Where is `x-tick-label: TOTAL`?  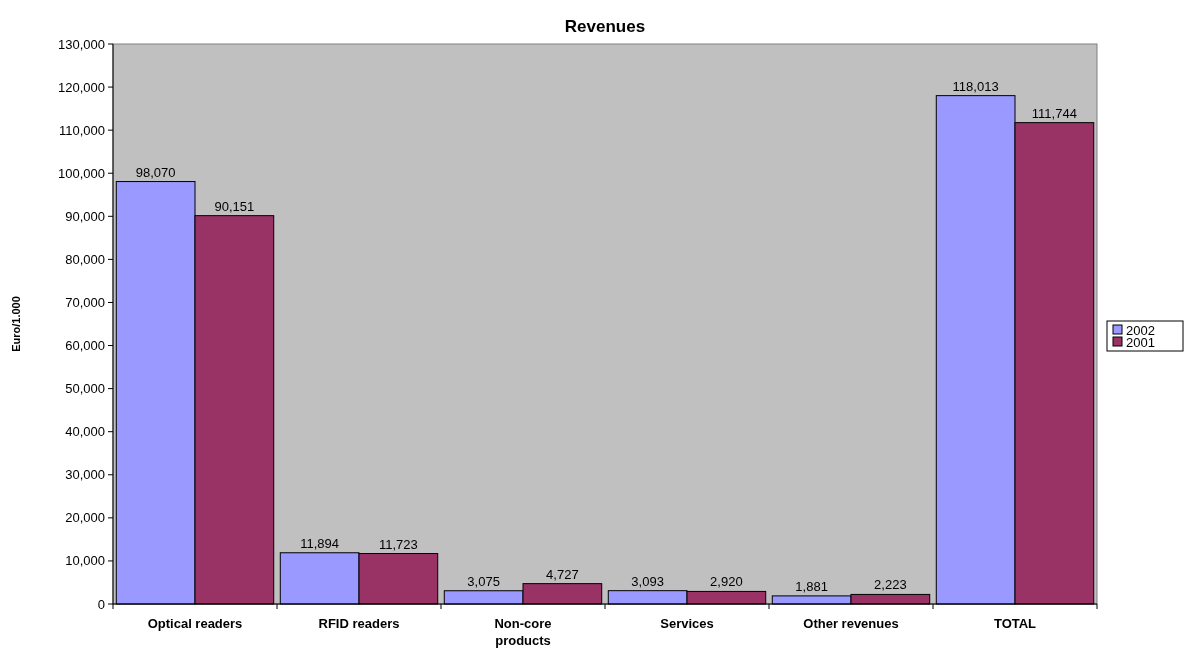 x-tick-label: TOTAL is located at coordinates (1015, 623).